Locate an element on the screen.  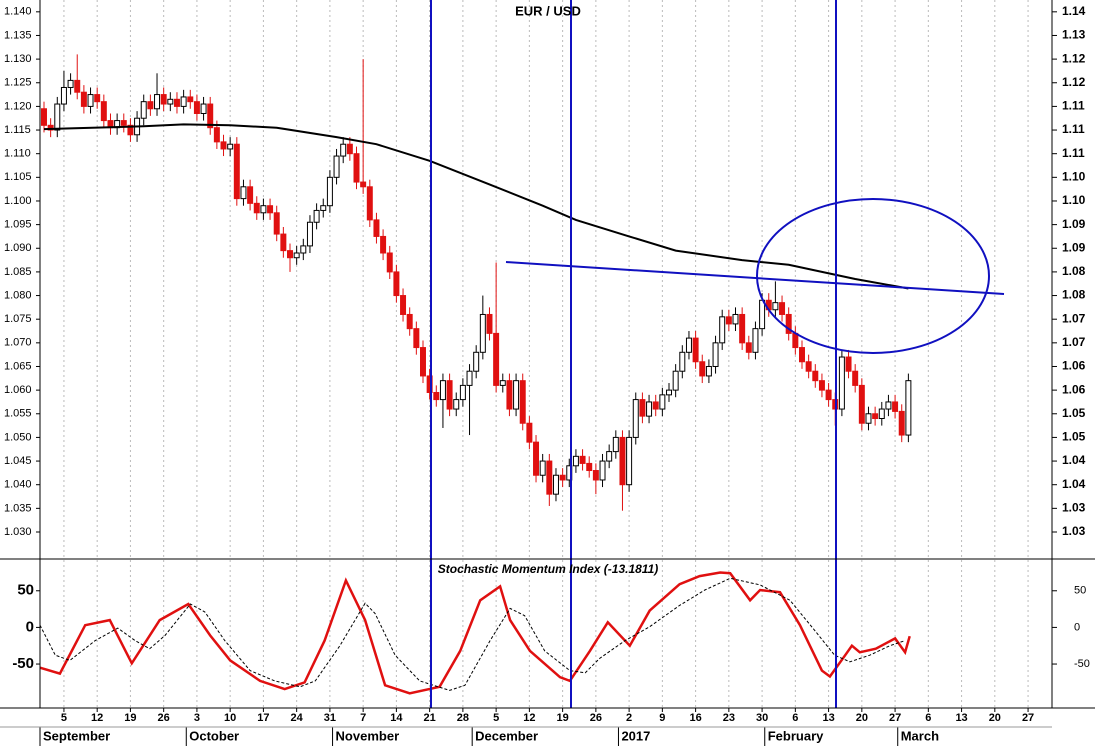
x-tick-label: 12 is located at coordinates (97, 718).